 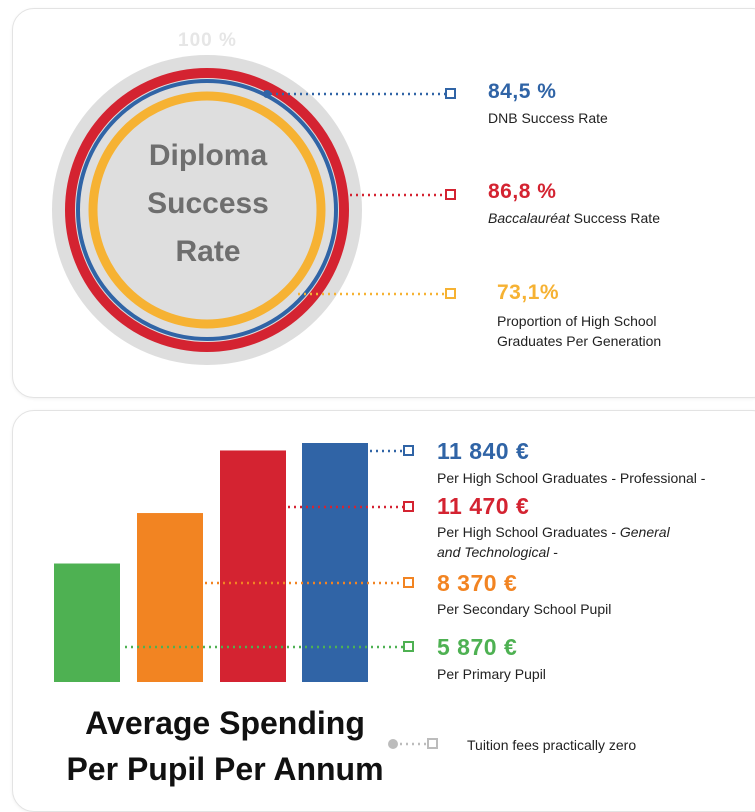 I want to click on general-label-italic1: General, so click(x=644, y=532).